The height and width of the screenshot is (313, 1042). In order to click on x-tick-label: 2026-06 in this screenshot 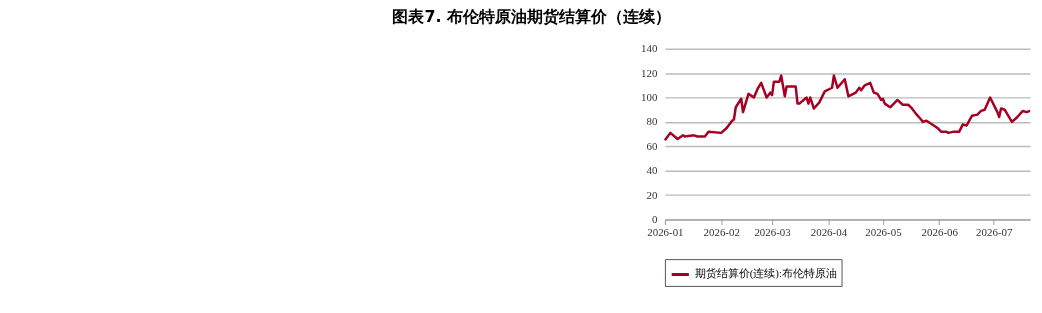, I will do `click(940, 231)`.